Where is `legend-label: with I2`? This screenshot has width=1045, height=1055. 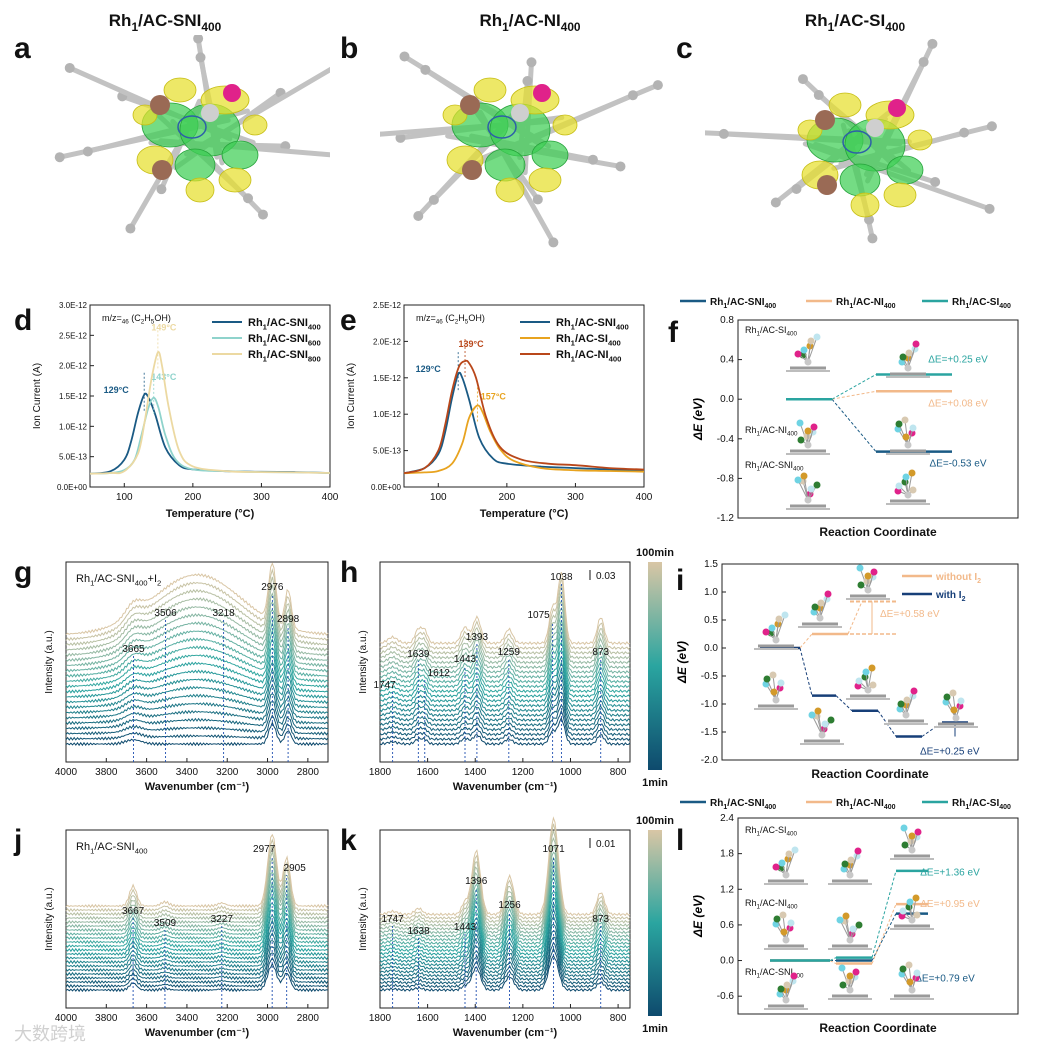 legend-label: with I2 is located at coordinates (950, 596).